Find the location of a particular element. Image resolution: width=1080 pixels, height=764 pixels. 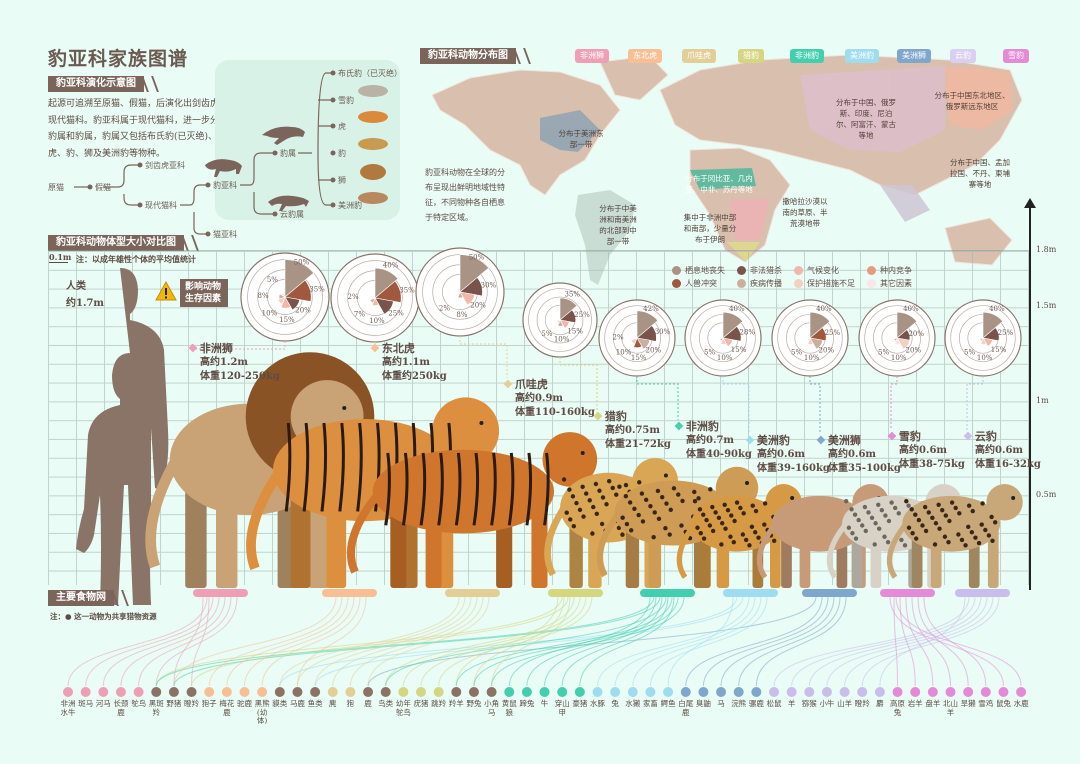

tree-lines is located at coordinates (205, 153).